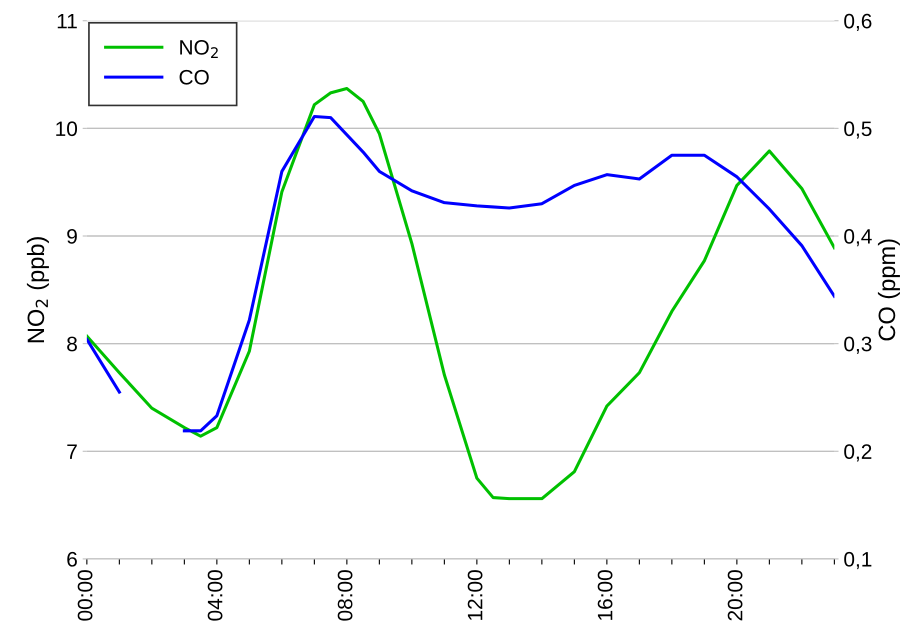 This screenshot has width=924, height=628. Describe the element at coordinates (858, 22) in the screenshot. I see `y2-tick-label: 0,6` at that location.